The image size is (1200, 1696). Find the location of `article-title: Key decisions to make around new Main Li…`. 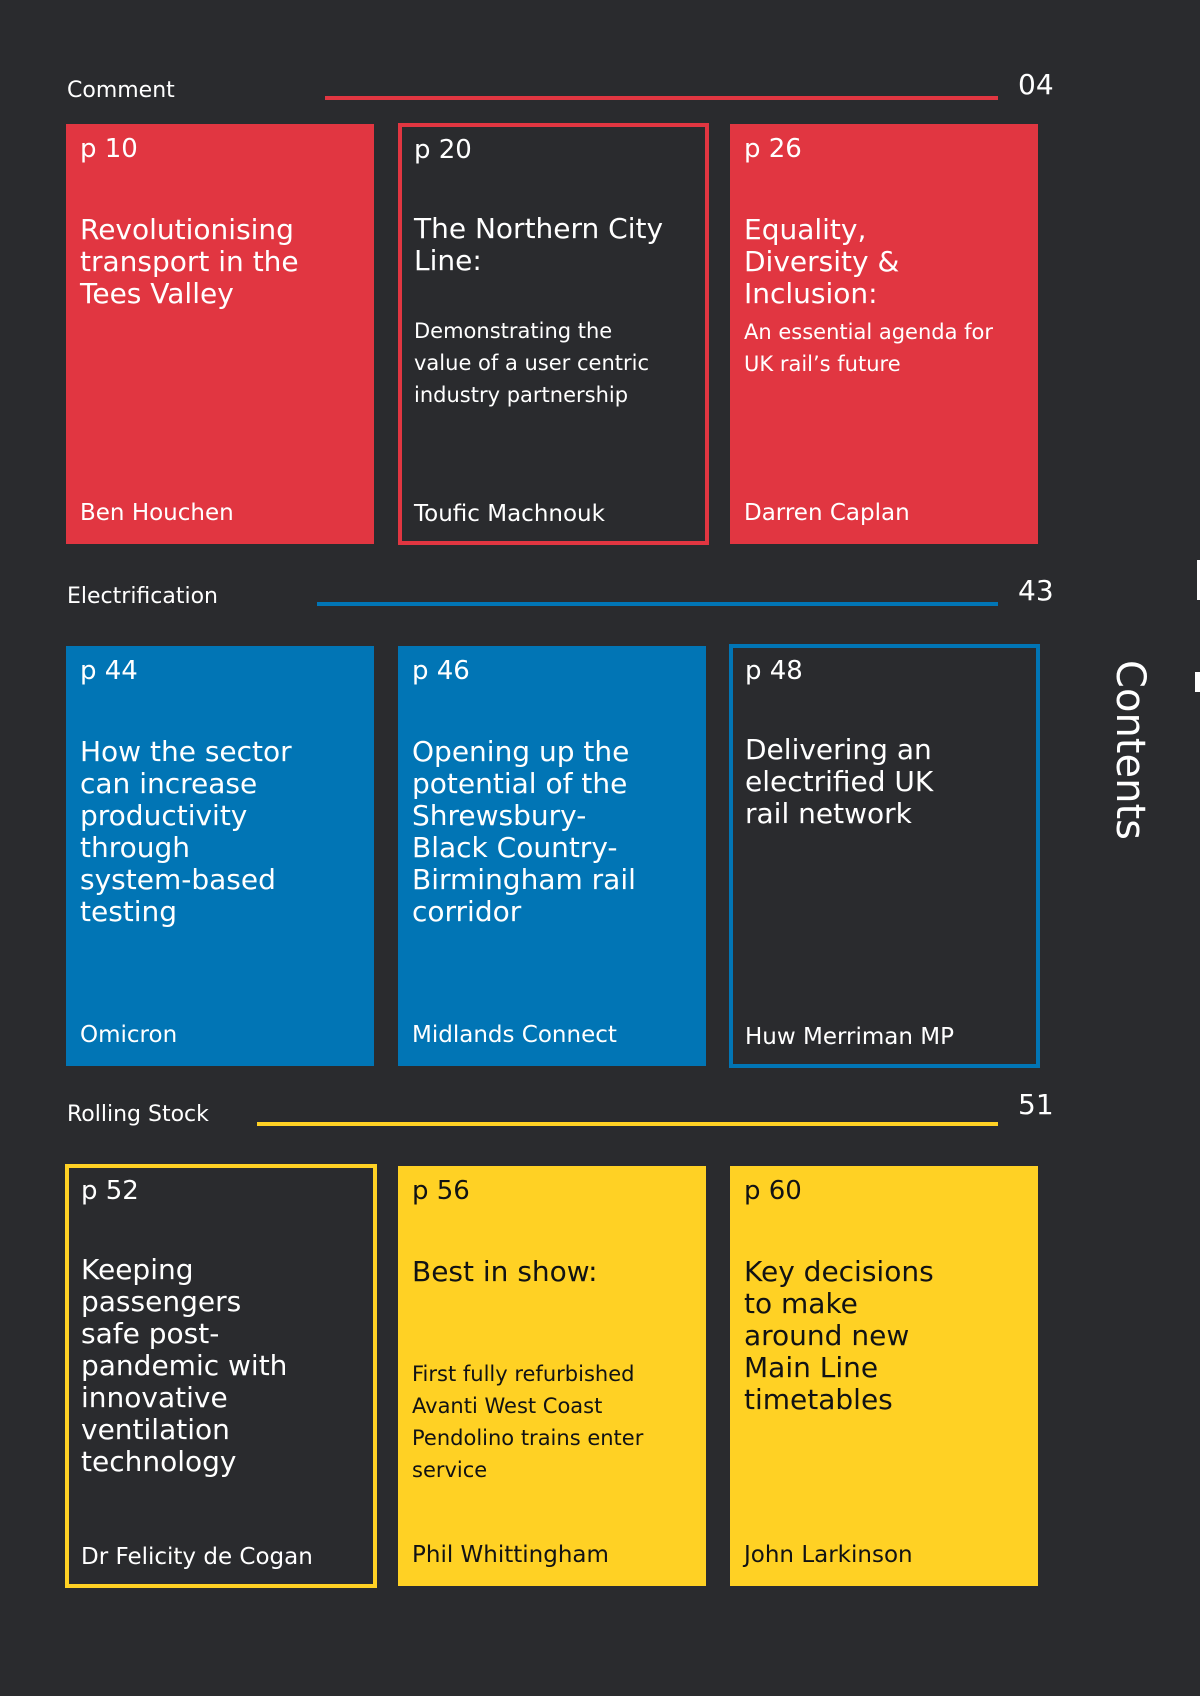

article-title: Key decisions to make around new Main Li… is located at coordinates (839, 1335).